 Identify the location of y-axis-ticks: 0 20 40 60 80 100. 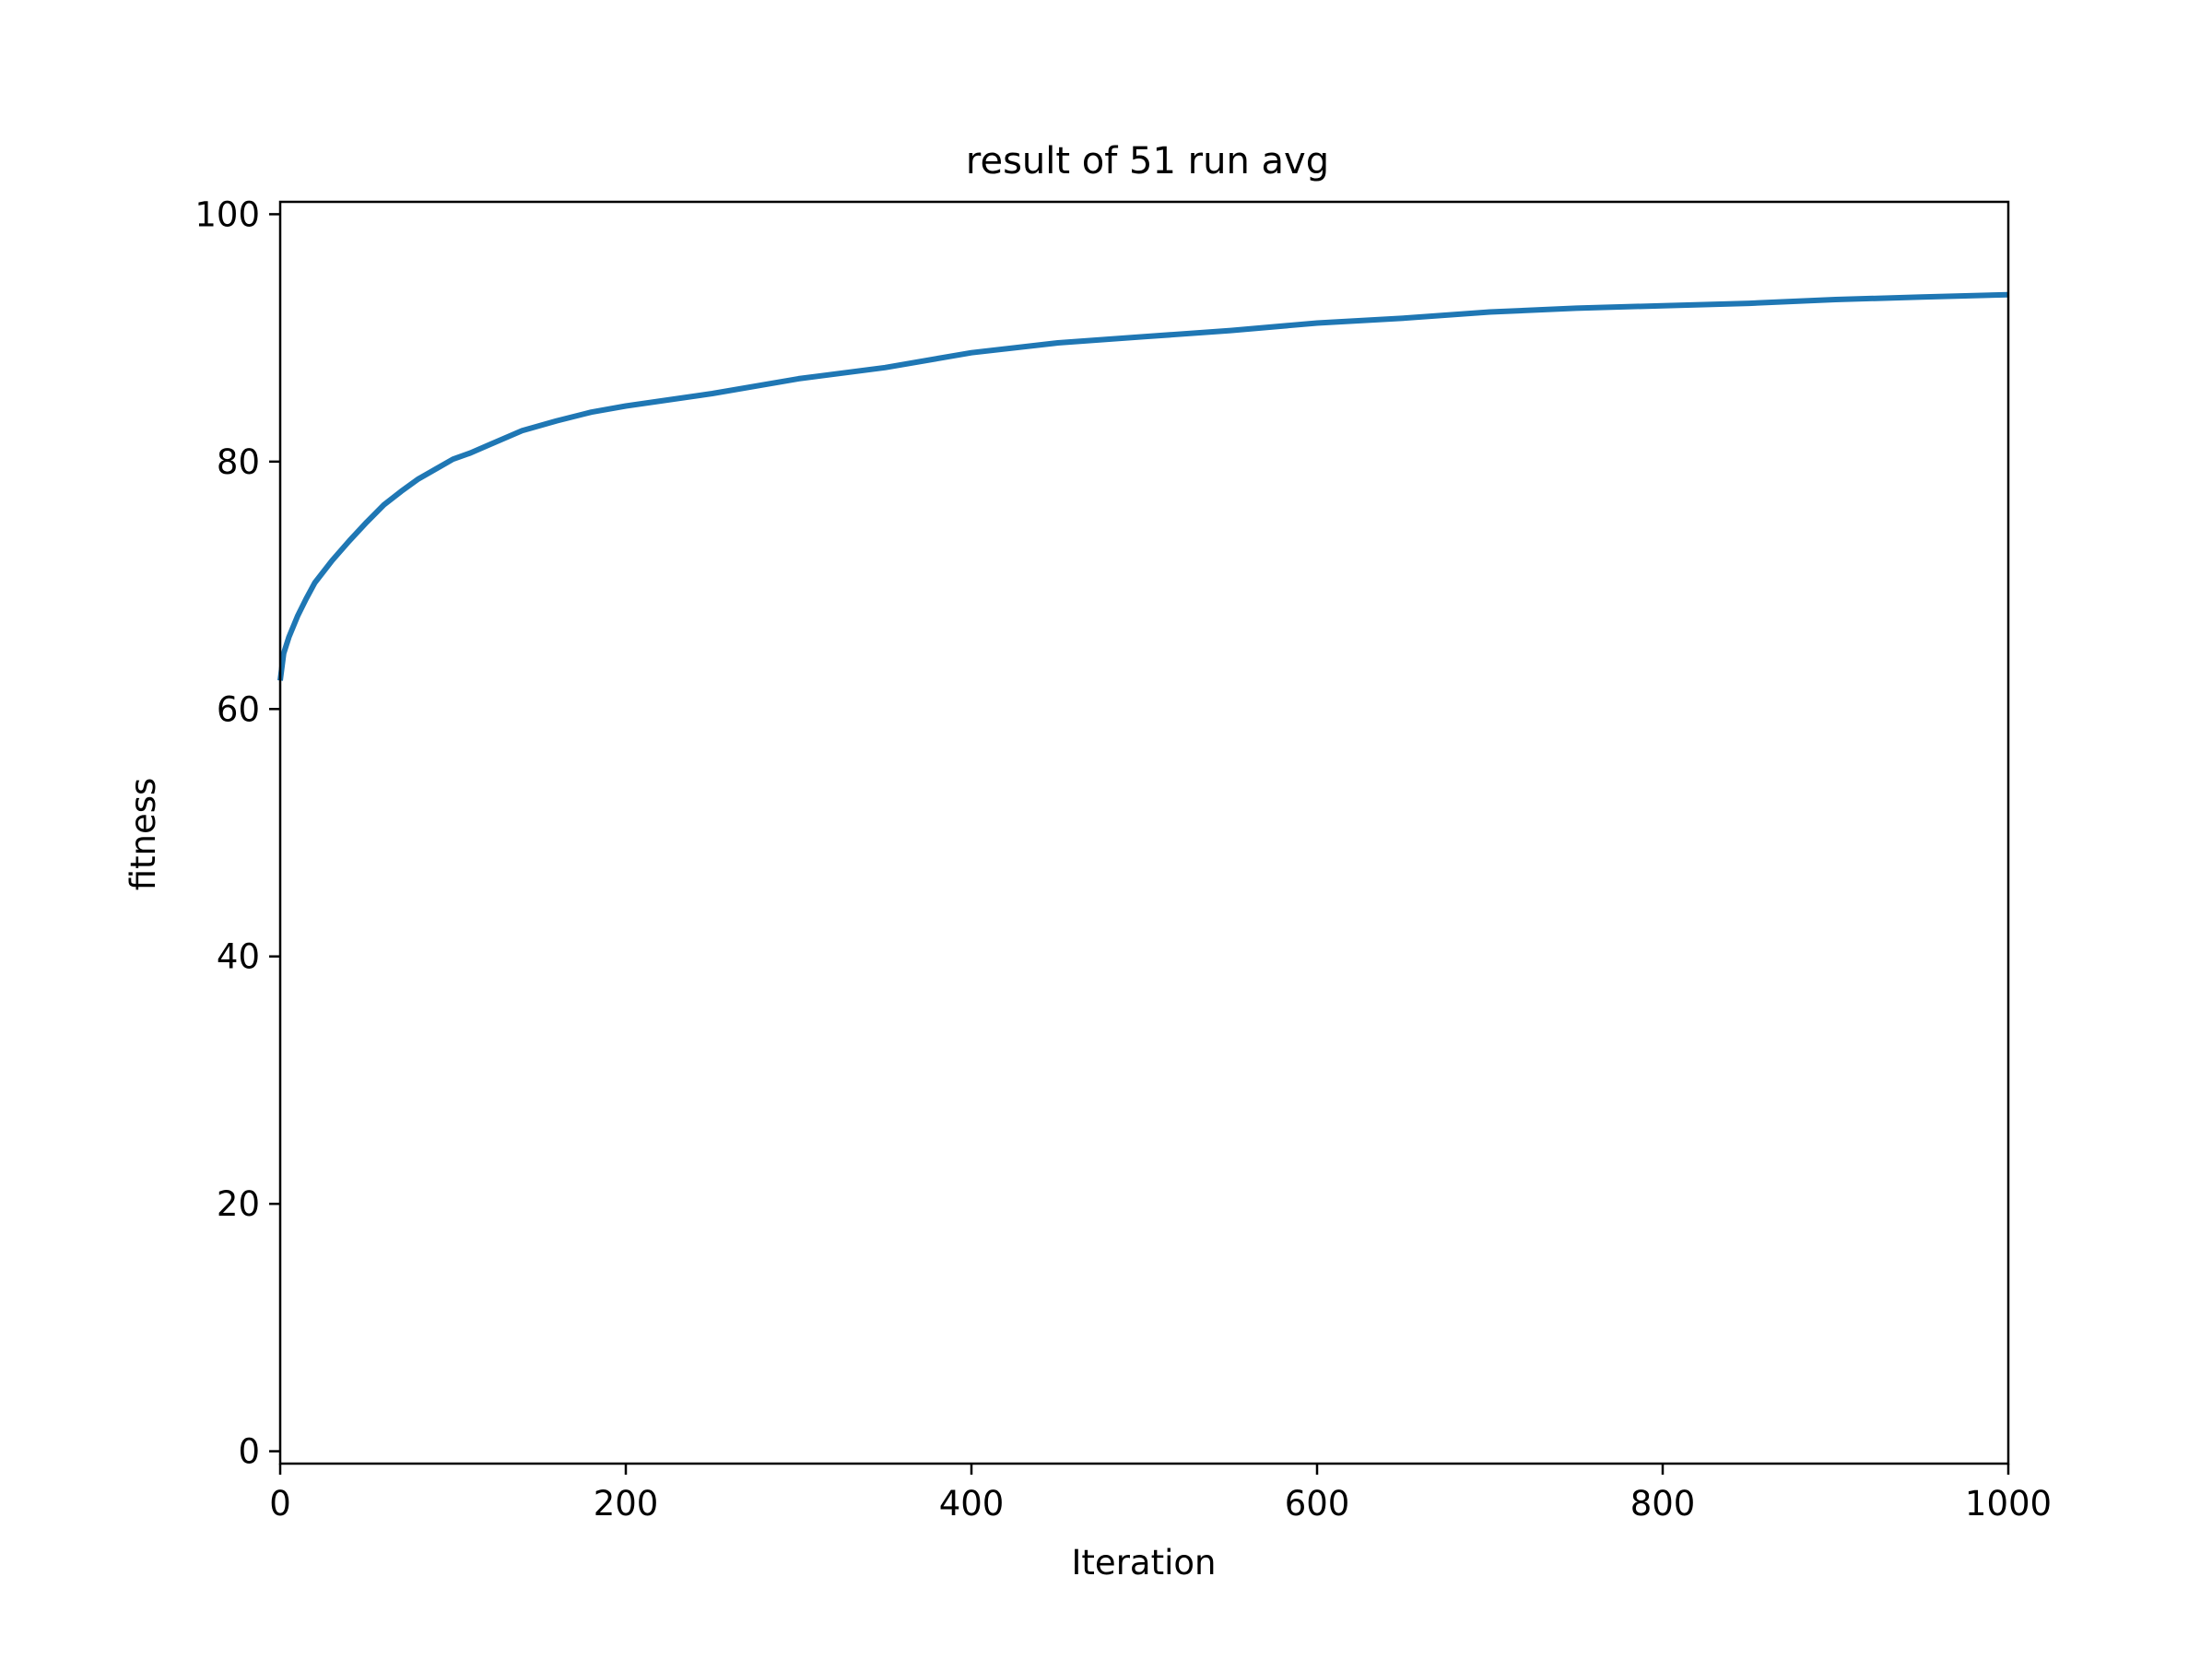
(237, 833).